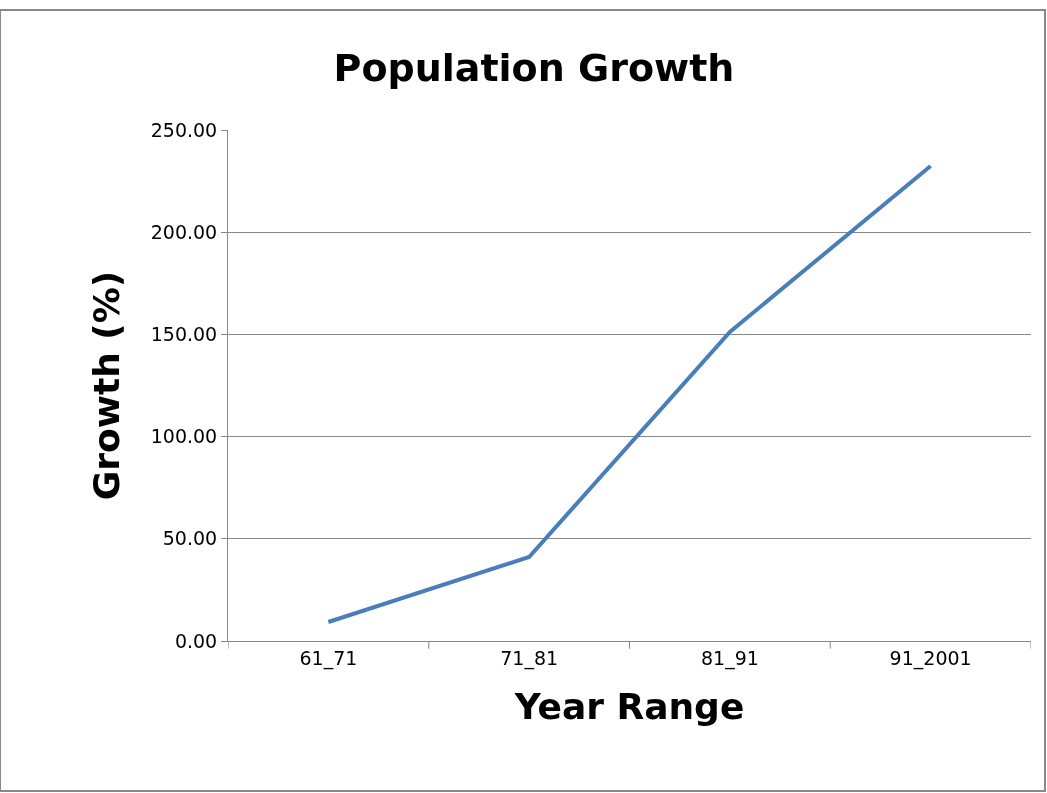 This screenshot has height=793, width=1047. I want to click on y-axis-title: Growth (%), so click(106, 385).